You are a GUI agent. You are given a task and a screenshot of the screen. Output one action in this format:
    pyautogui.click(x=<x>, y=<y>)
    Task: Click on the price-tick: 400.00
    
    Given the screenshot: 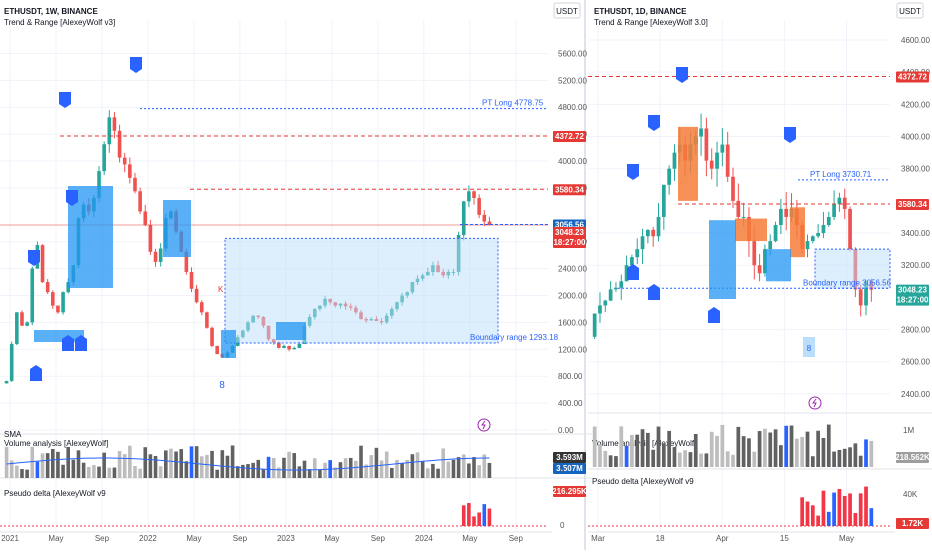 What is the action you would take?
    pyautogui.click(x=570, y=403)
    